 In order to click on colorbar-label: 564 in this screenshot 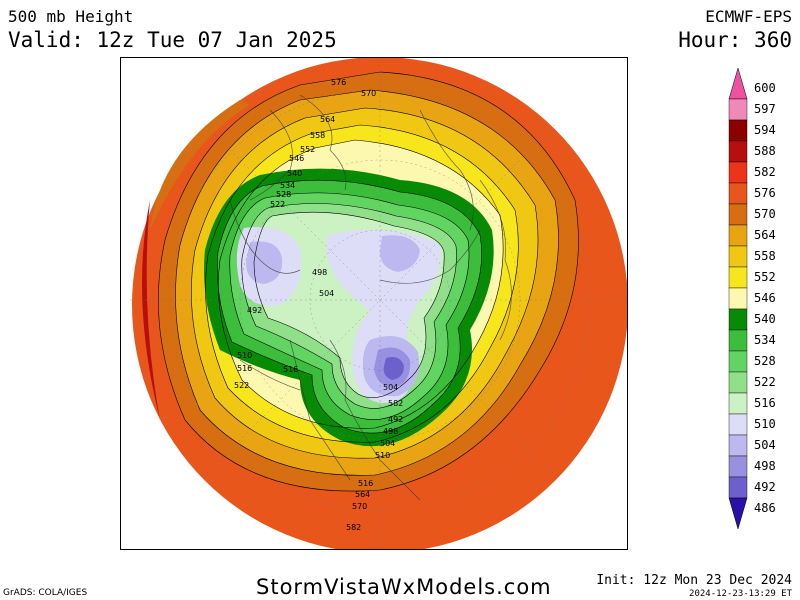, I will do `click(765, 235)`.